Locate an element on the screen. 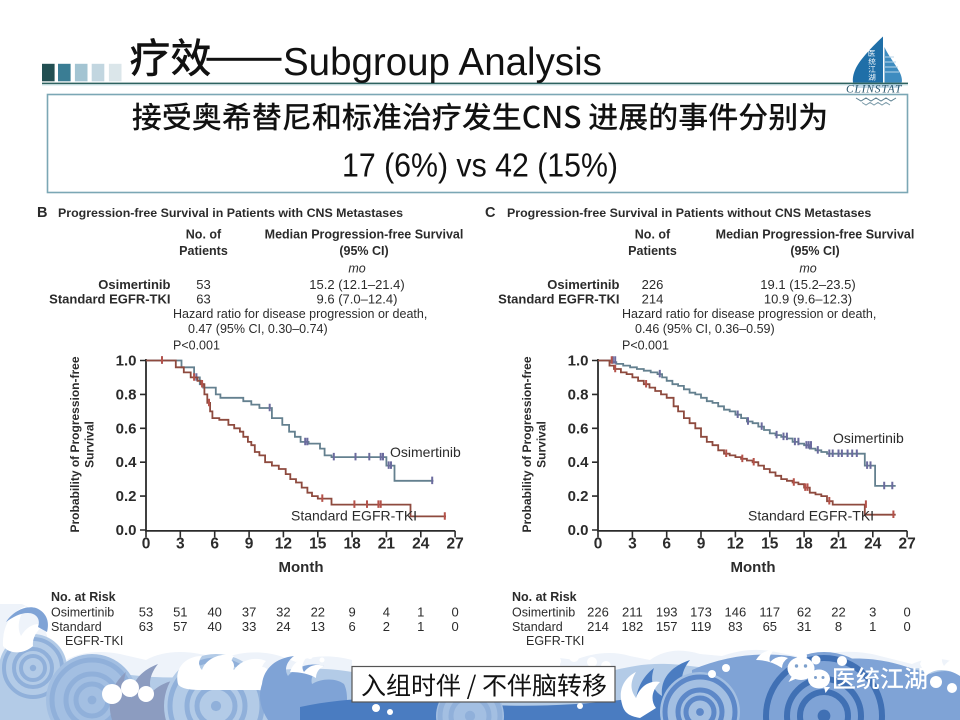 The image size is (960, 720). svg-text: P<0.001 is located at coordinates (645, 346).